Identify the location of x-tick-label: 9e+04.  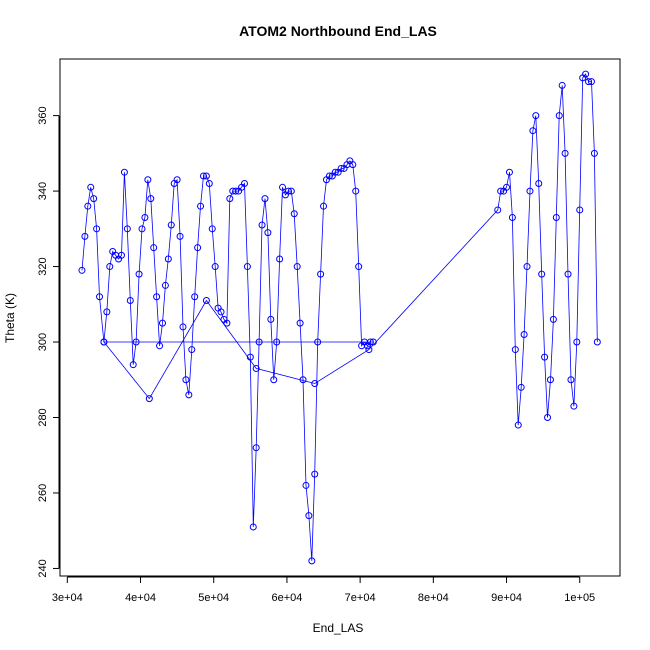
(506, 598).